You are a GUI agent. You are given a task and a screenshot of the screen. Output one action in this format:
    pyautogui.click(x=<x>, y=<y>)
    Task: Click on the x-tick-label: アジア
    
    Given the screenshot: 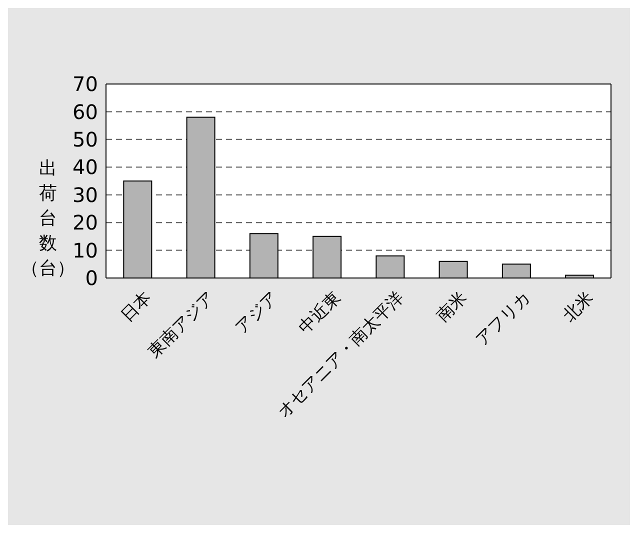 What is the action you would take?
    pyautogui.click(x=257, y=313)
    